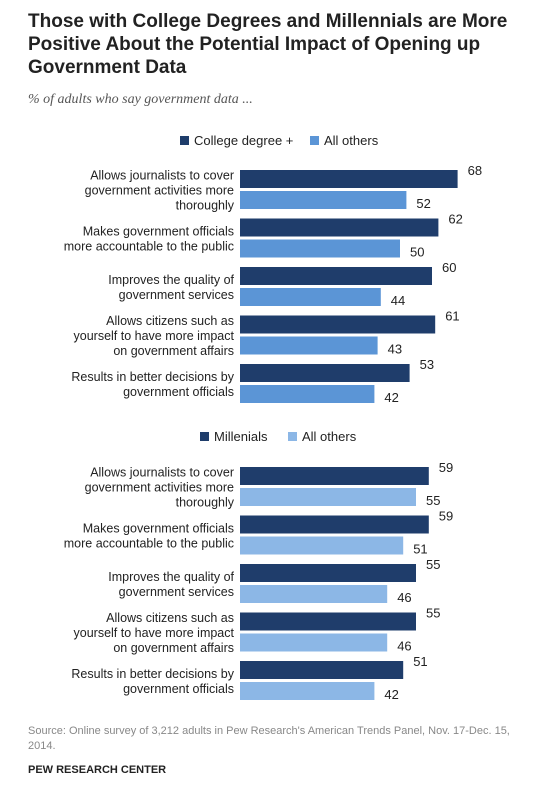  Describe the element at coordinates (204, 436) in the screenshot. I see `legend-swatch-millenials` at that location.